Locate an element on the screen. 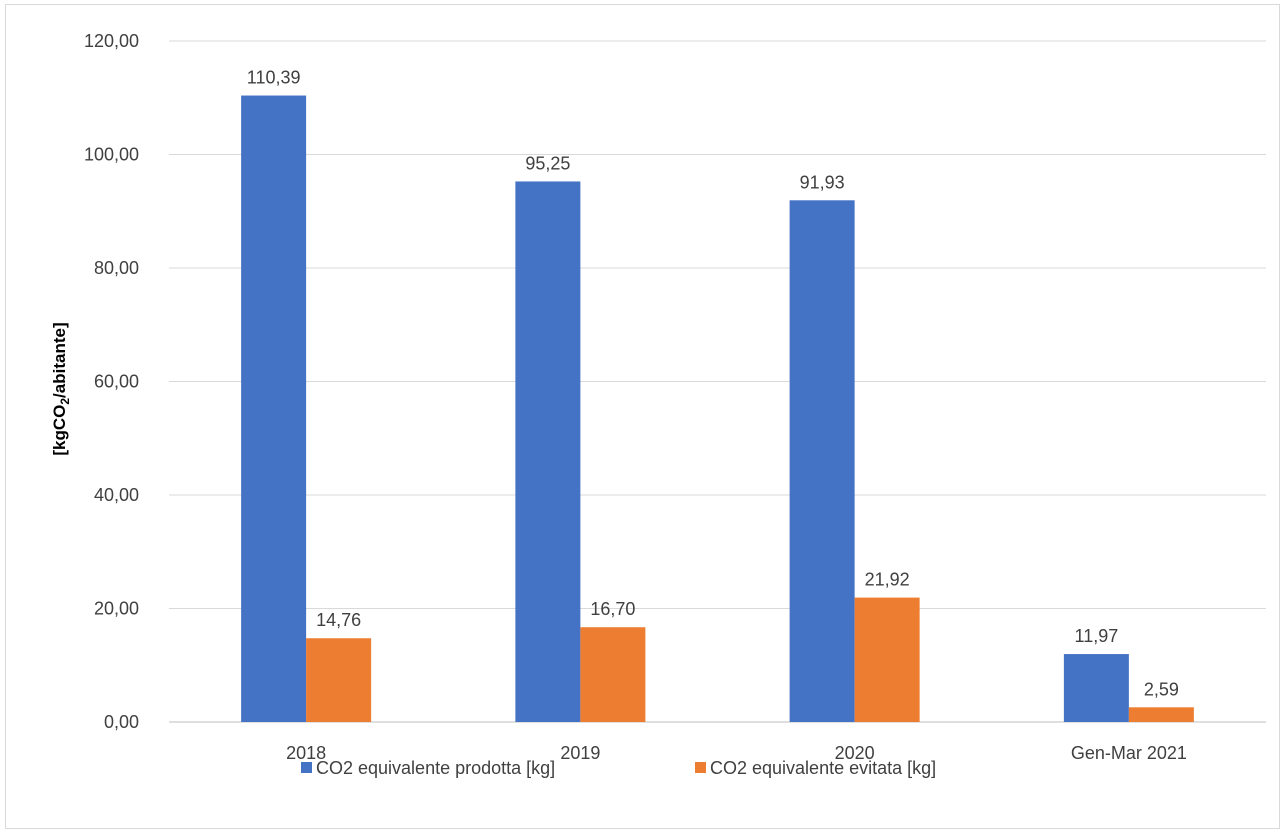 This screenshot has height=833, width=1285. legend-label: CO2 equivalente evitata [kg] is located at coordinates (823, 768).